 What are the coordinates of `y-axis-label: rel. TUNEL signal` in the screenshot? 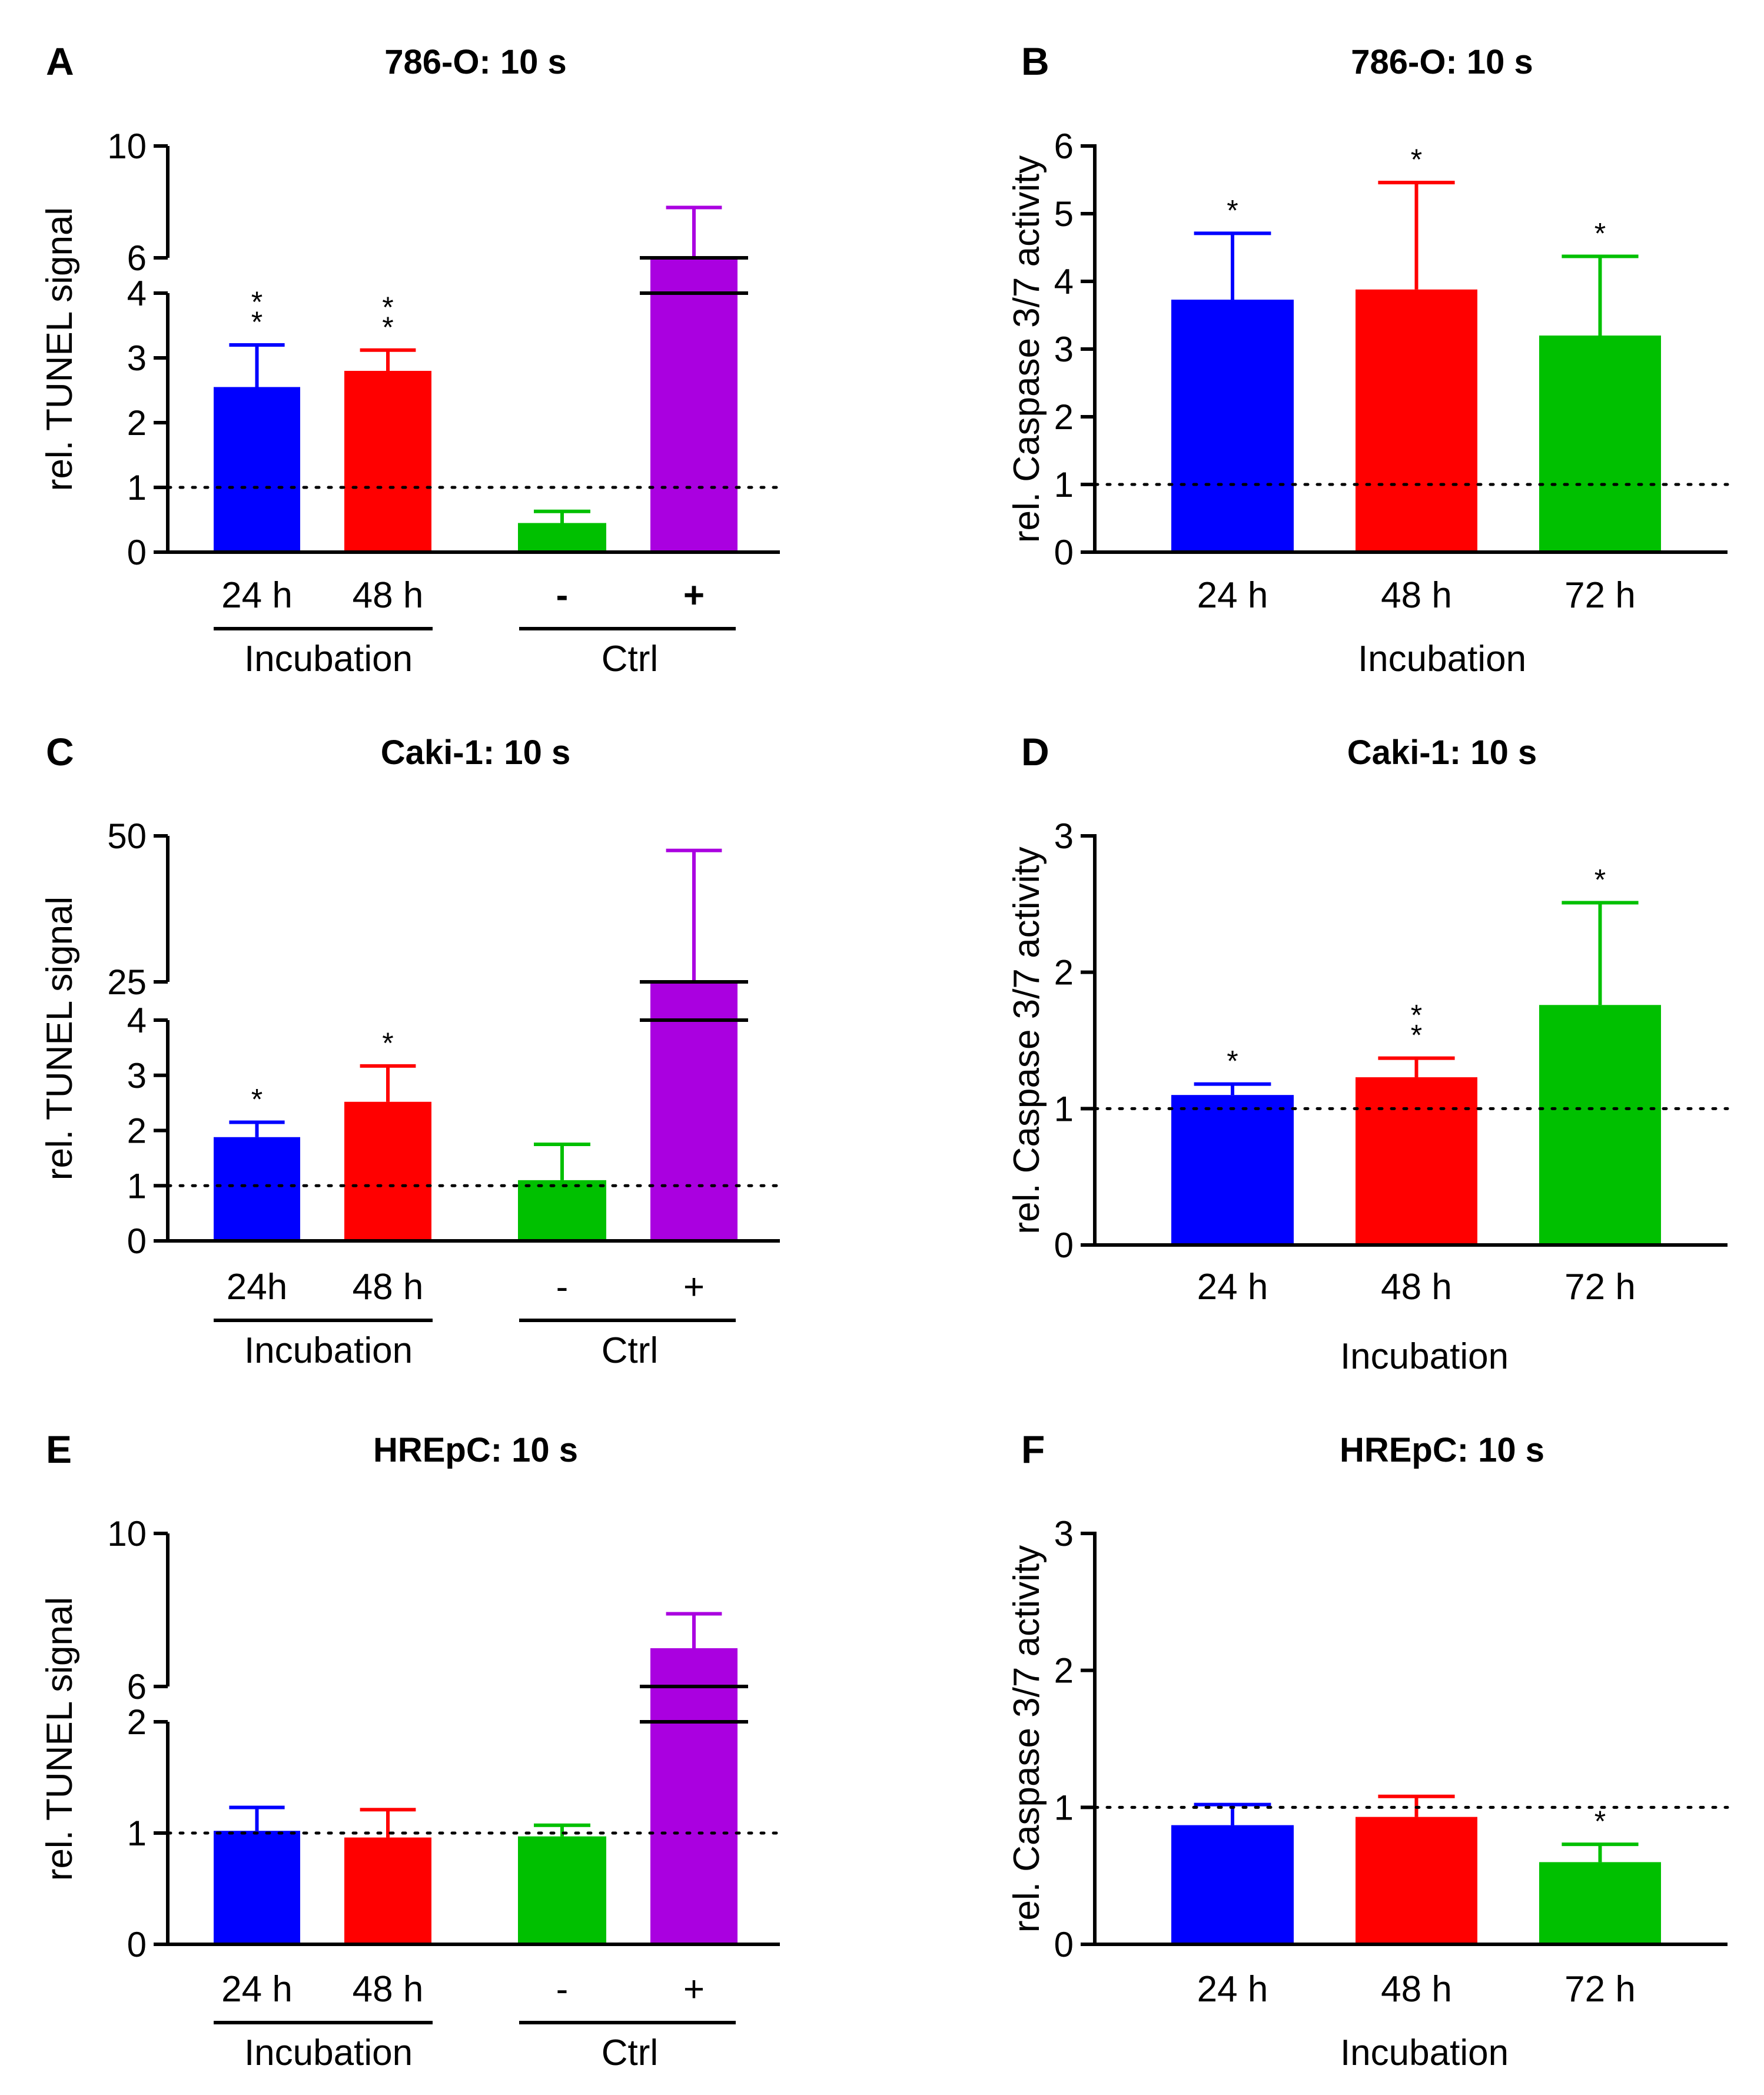 It's located at (59, 1038).